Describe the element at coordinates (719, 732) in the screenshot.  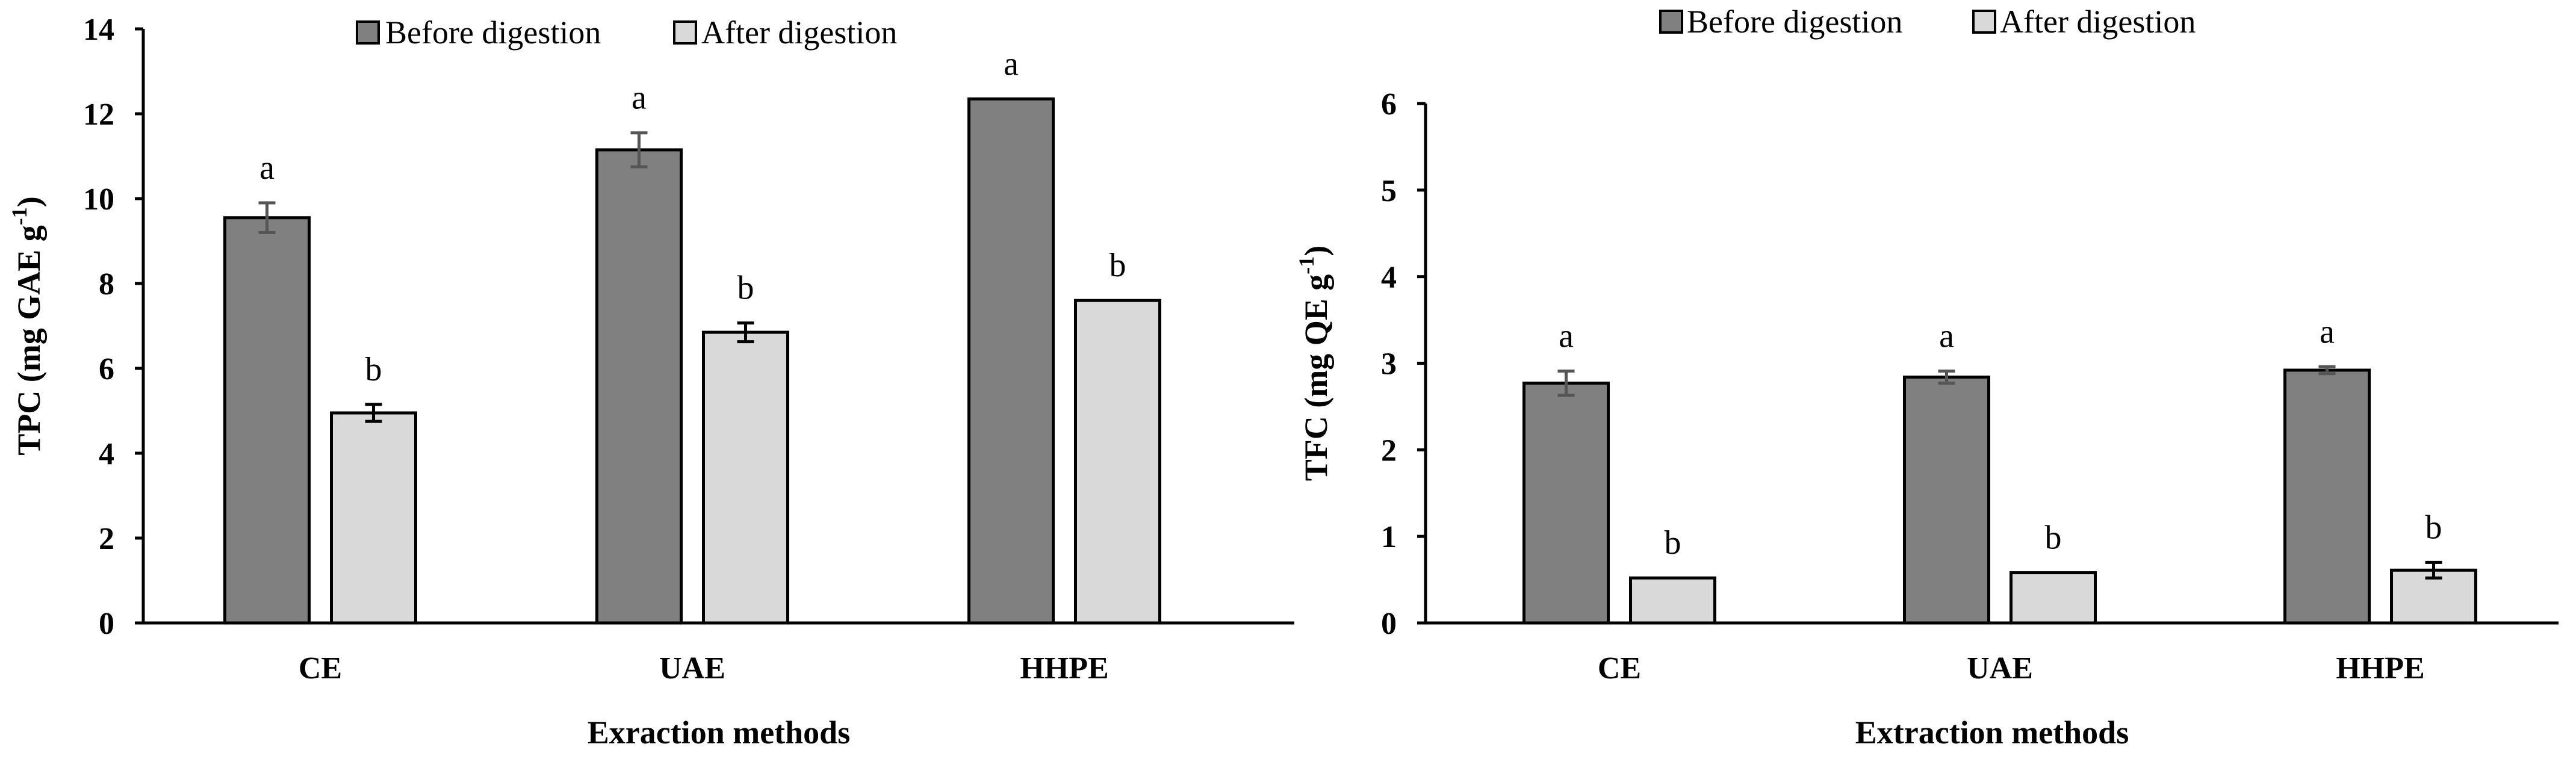
I see `tpc-x-axis-title: Exraction methods` at that location.